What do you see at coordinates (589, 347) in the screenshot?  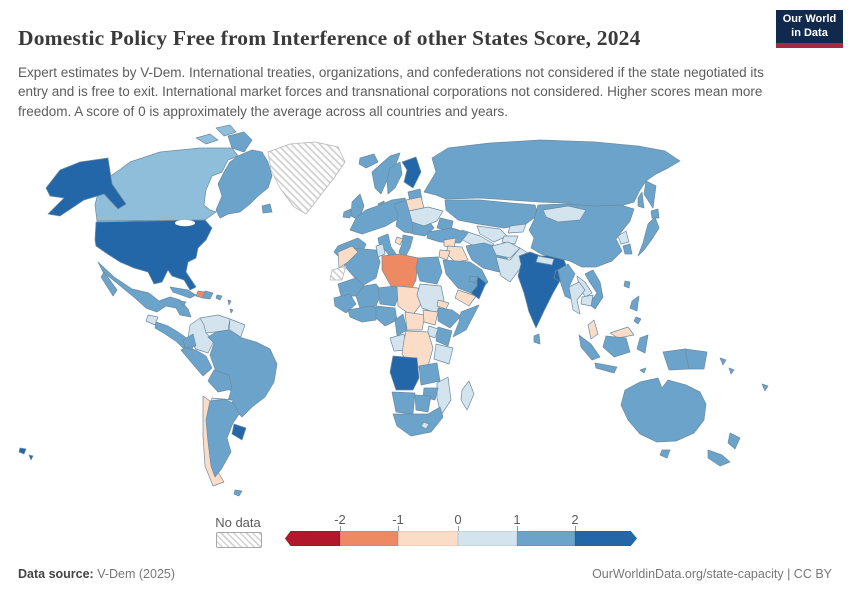 I see `country-indonesia-sumatra` at bounding box center [589, 347].